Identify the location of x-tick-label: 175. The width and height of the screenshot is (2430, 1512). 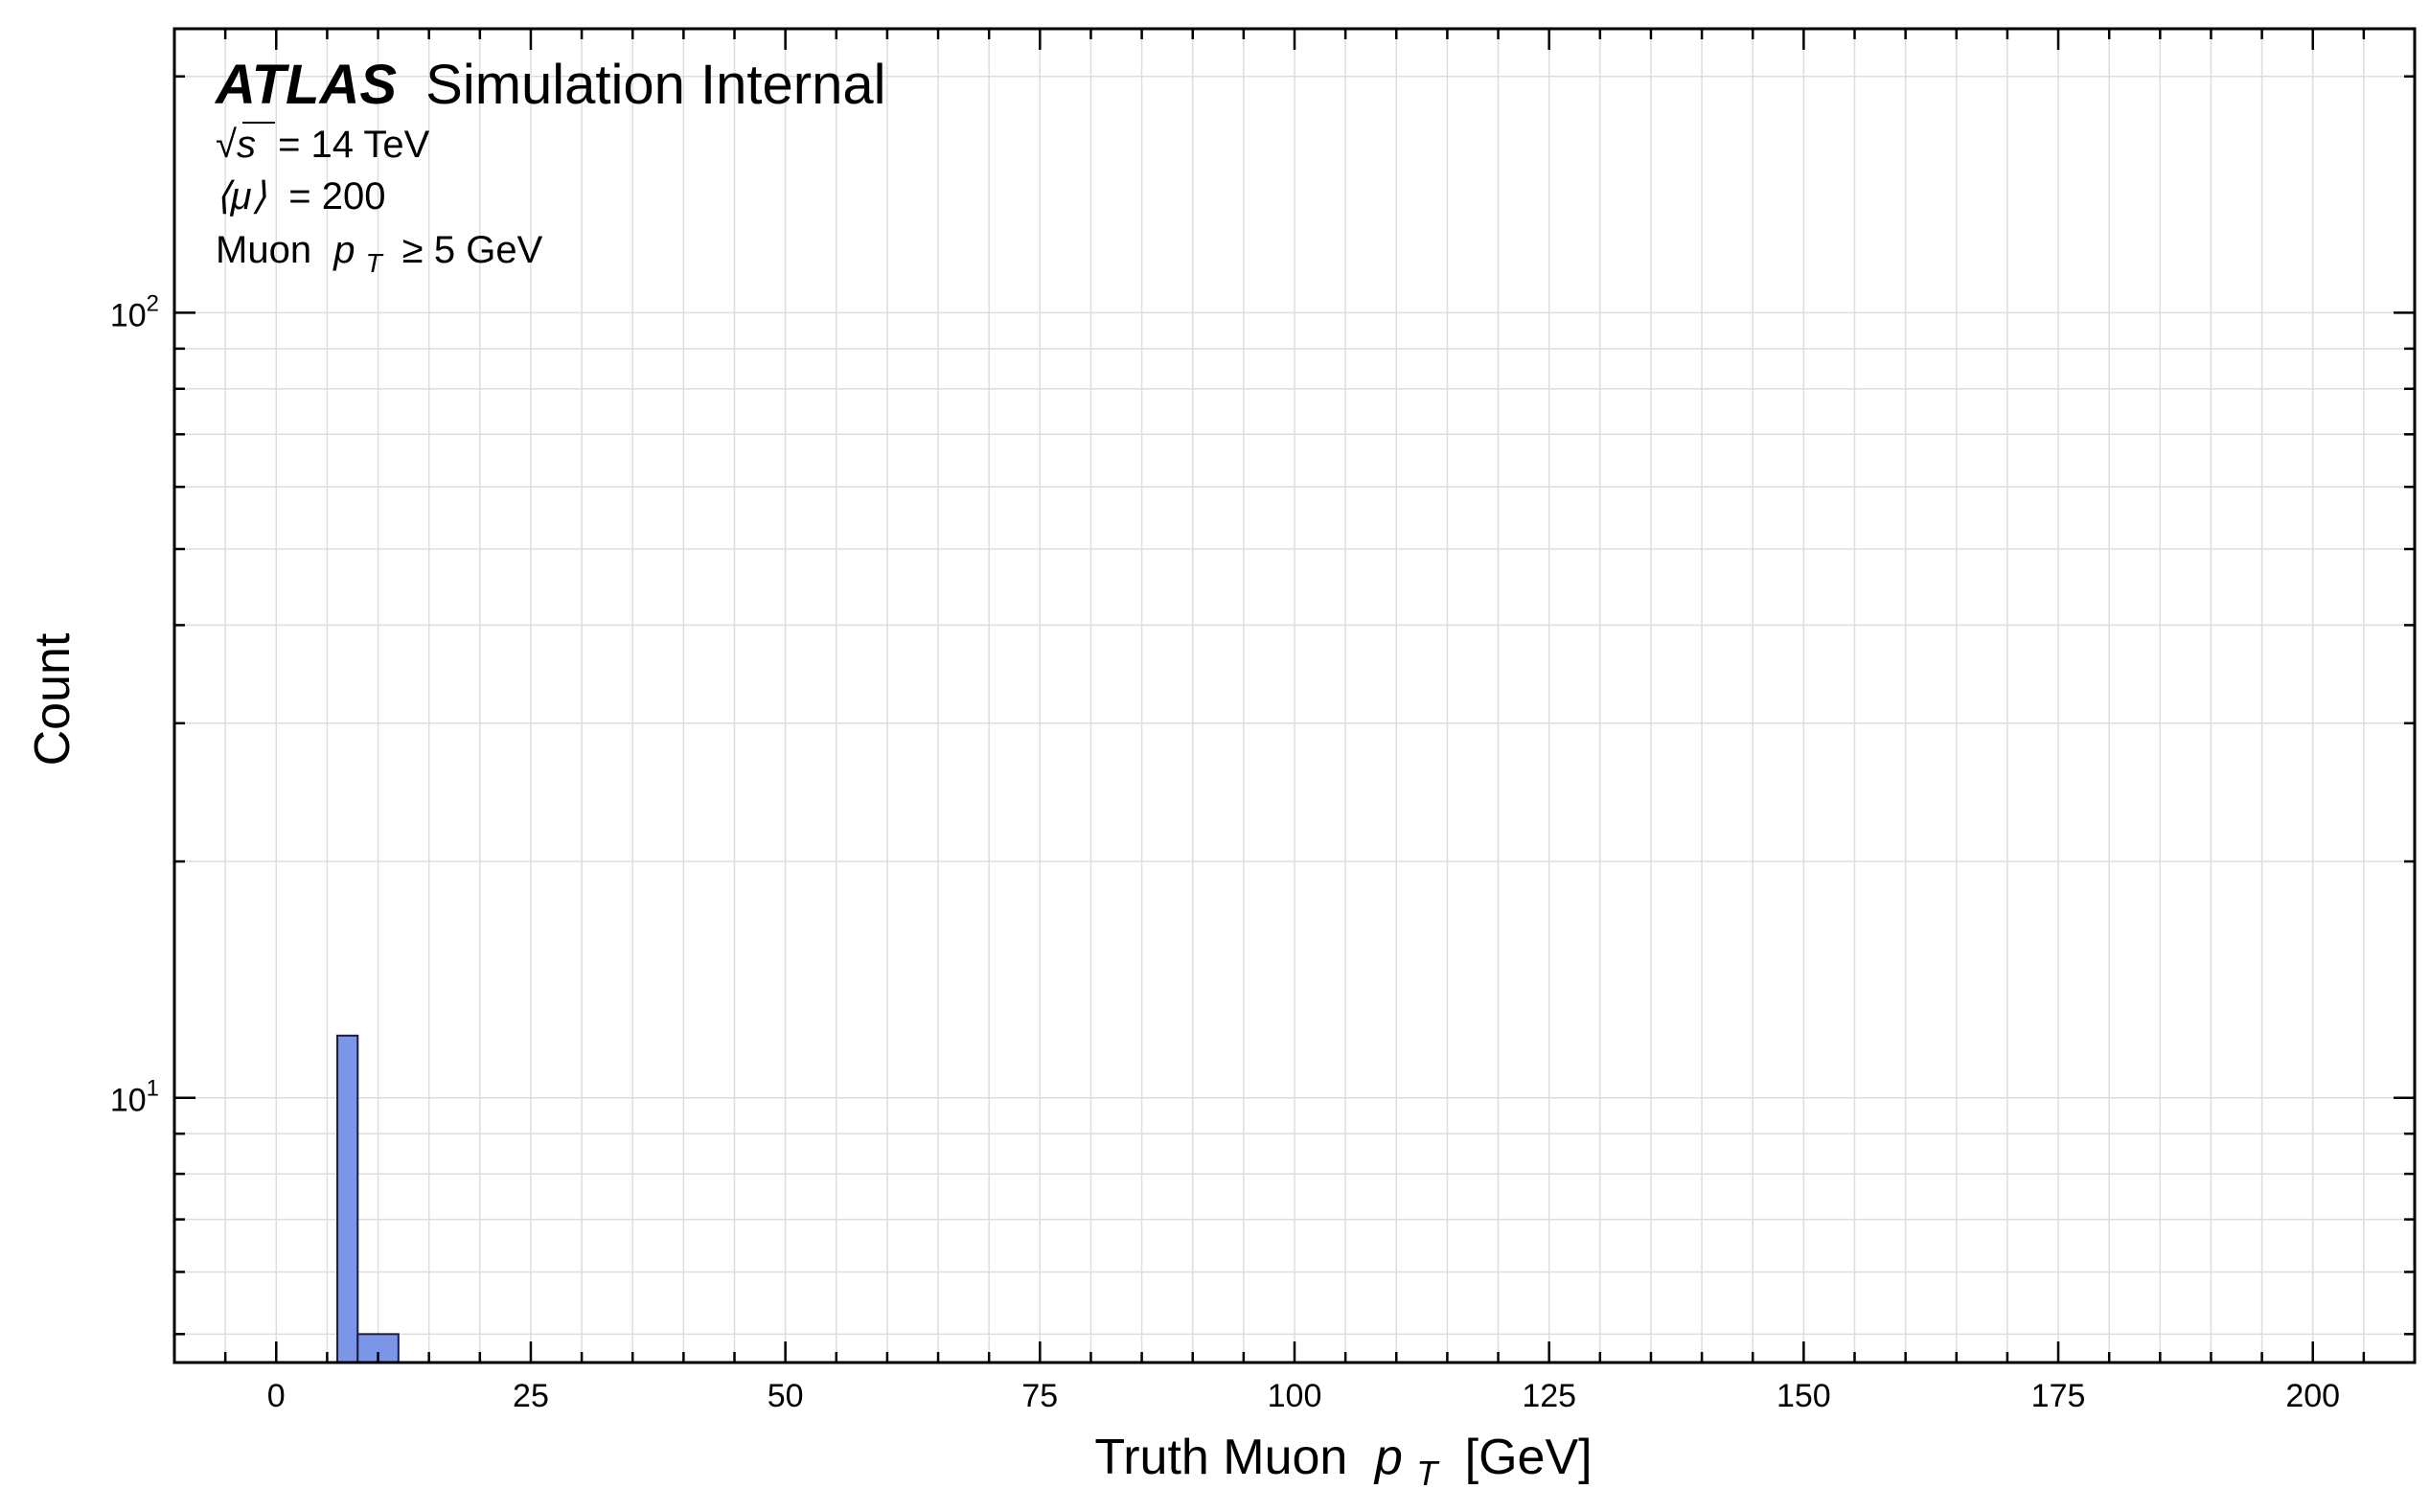
(2058, 1396).